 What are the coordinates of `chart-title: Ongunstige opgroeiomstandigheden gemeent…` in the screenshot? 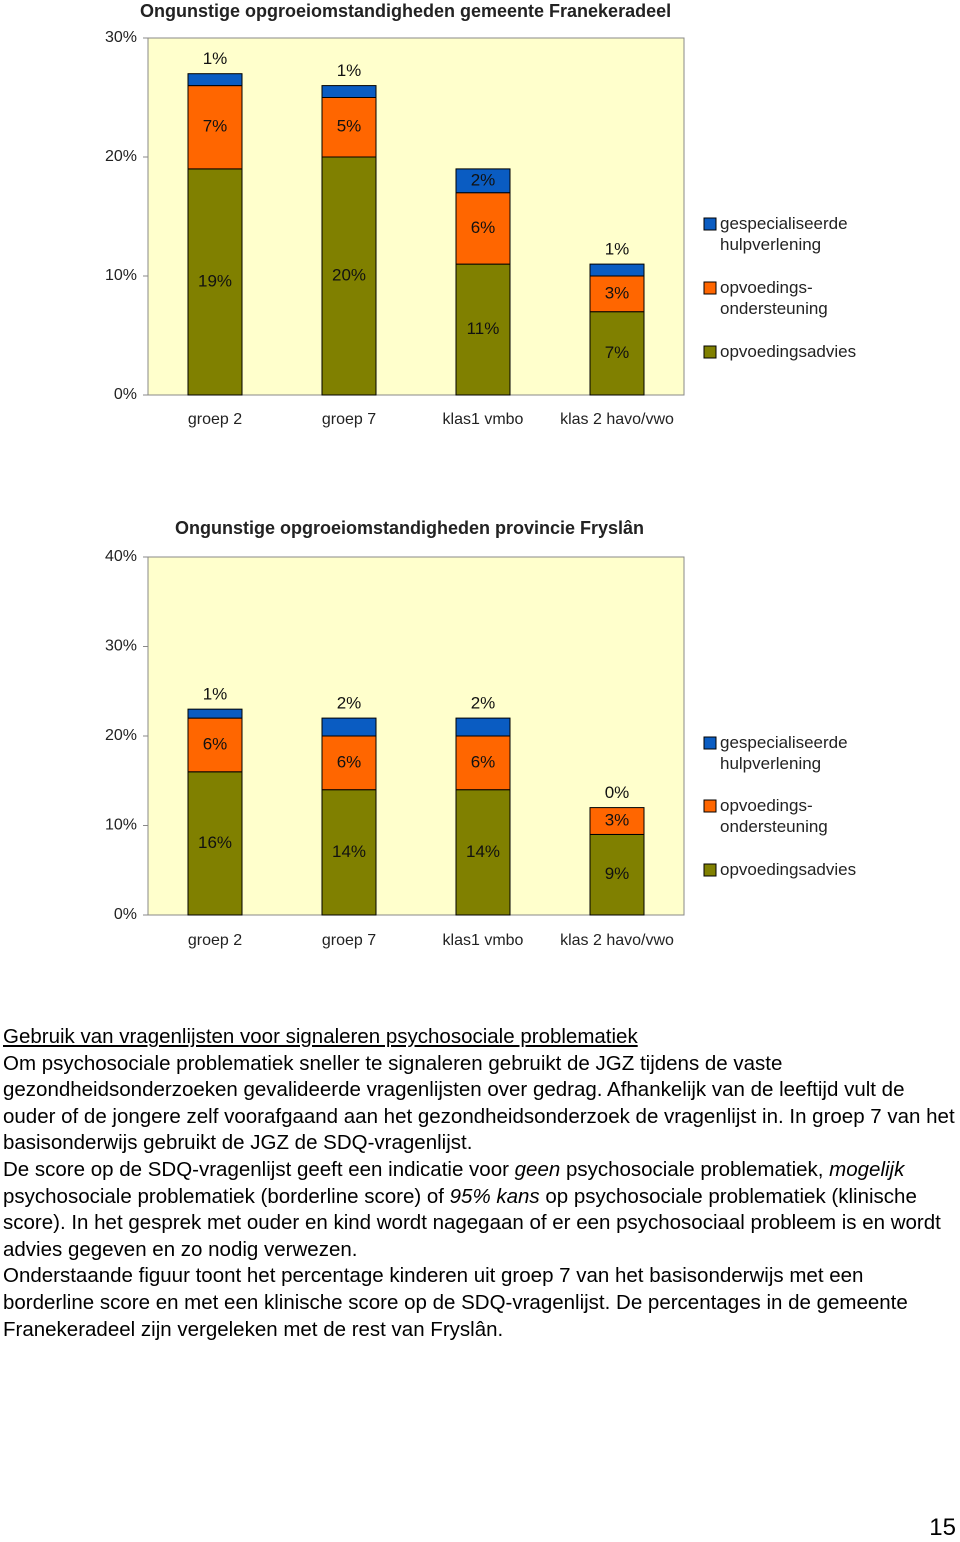 It's located at (405, 11).